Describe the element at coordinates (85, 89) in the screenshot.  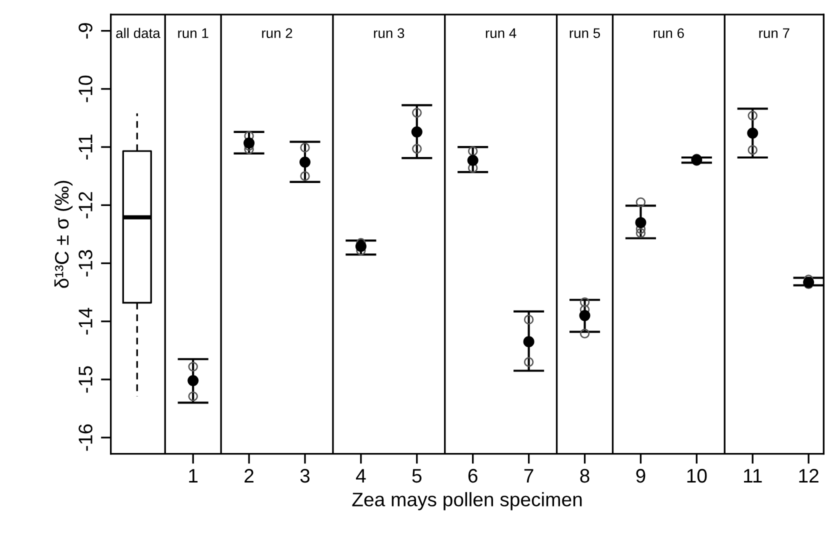
I see `y-tick-label: -10` at that location.